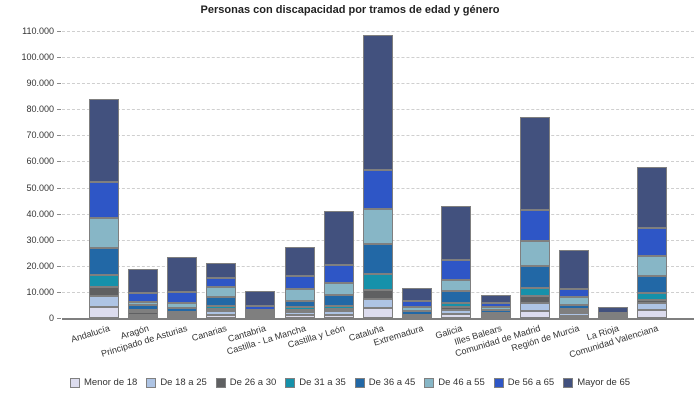 This screenshot has height=400, width=700. Describe the element at coordinates (454, 382) in the screenshot. I see `legend-item: De 46 a 55` at that location.